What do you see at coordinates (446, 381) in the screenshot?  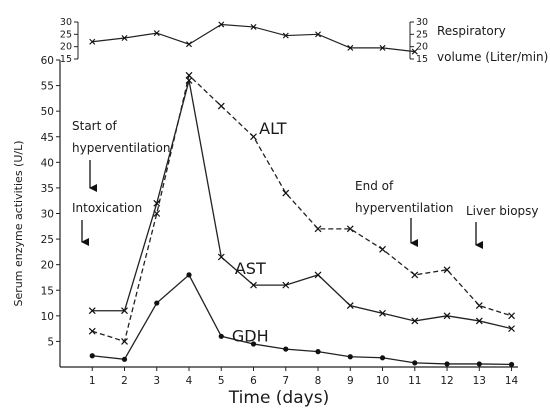 I see `x-tick-label: 12` at bounding box center [446, 381].